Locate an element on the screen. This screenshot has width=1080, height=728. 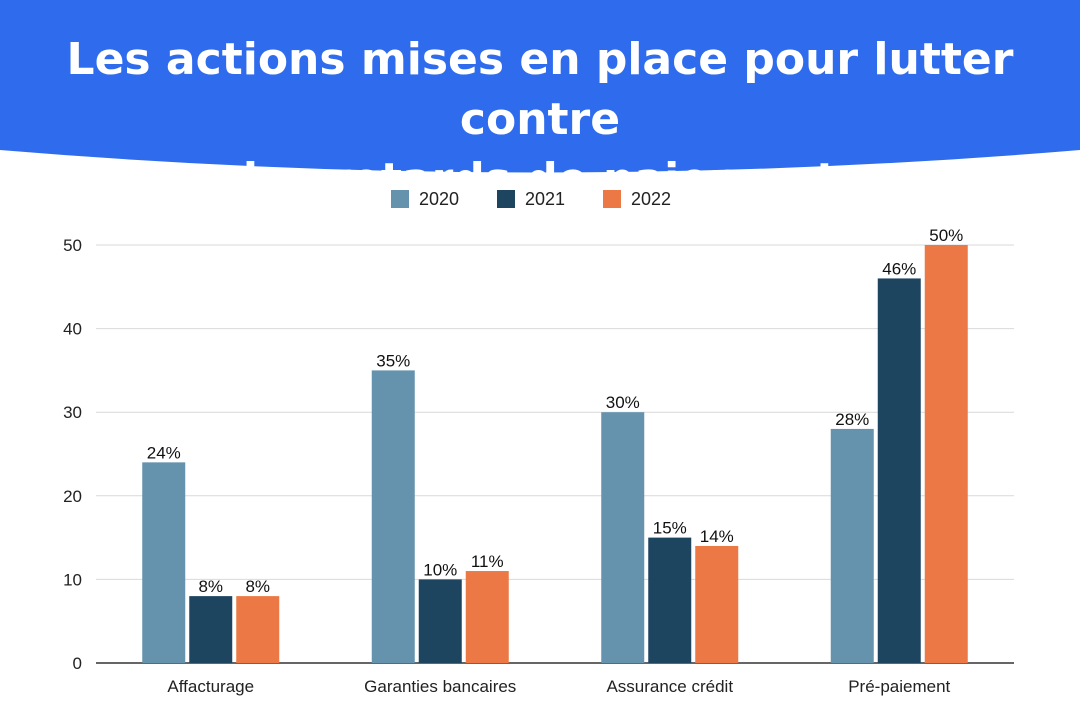
x-category-label: Affacturage is located at coordinates (210, 686).